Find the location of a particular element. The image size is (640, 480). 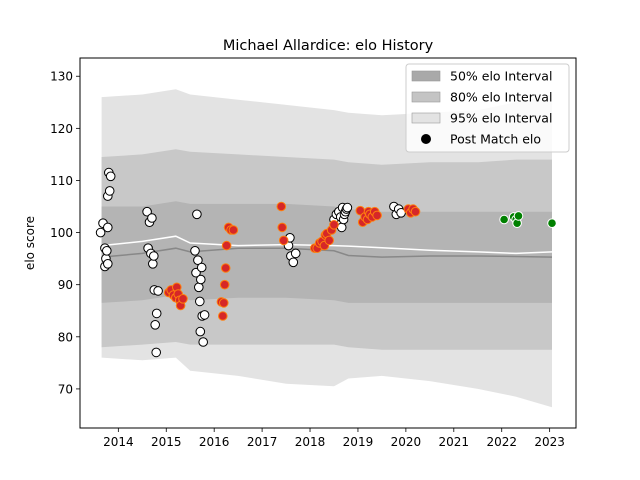

y-tick-label: 120 is located at coordinates (61, 129).